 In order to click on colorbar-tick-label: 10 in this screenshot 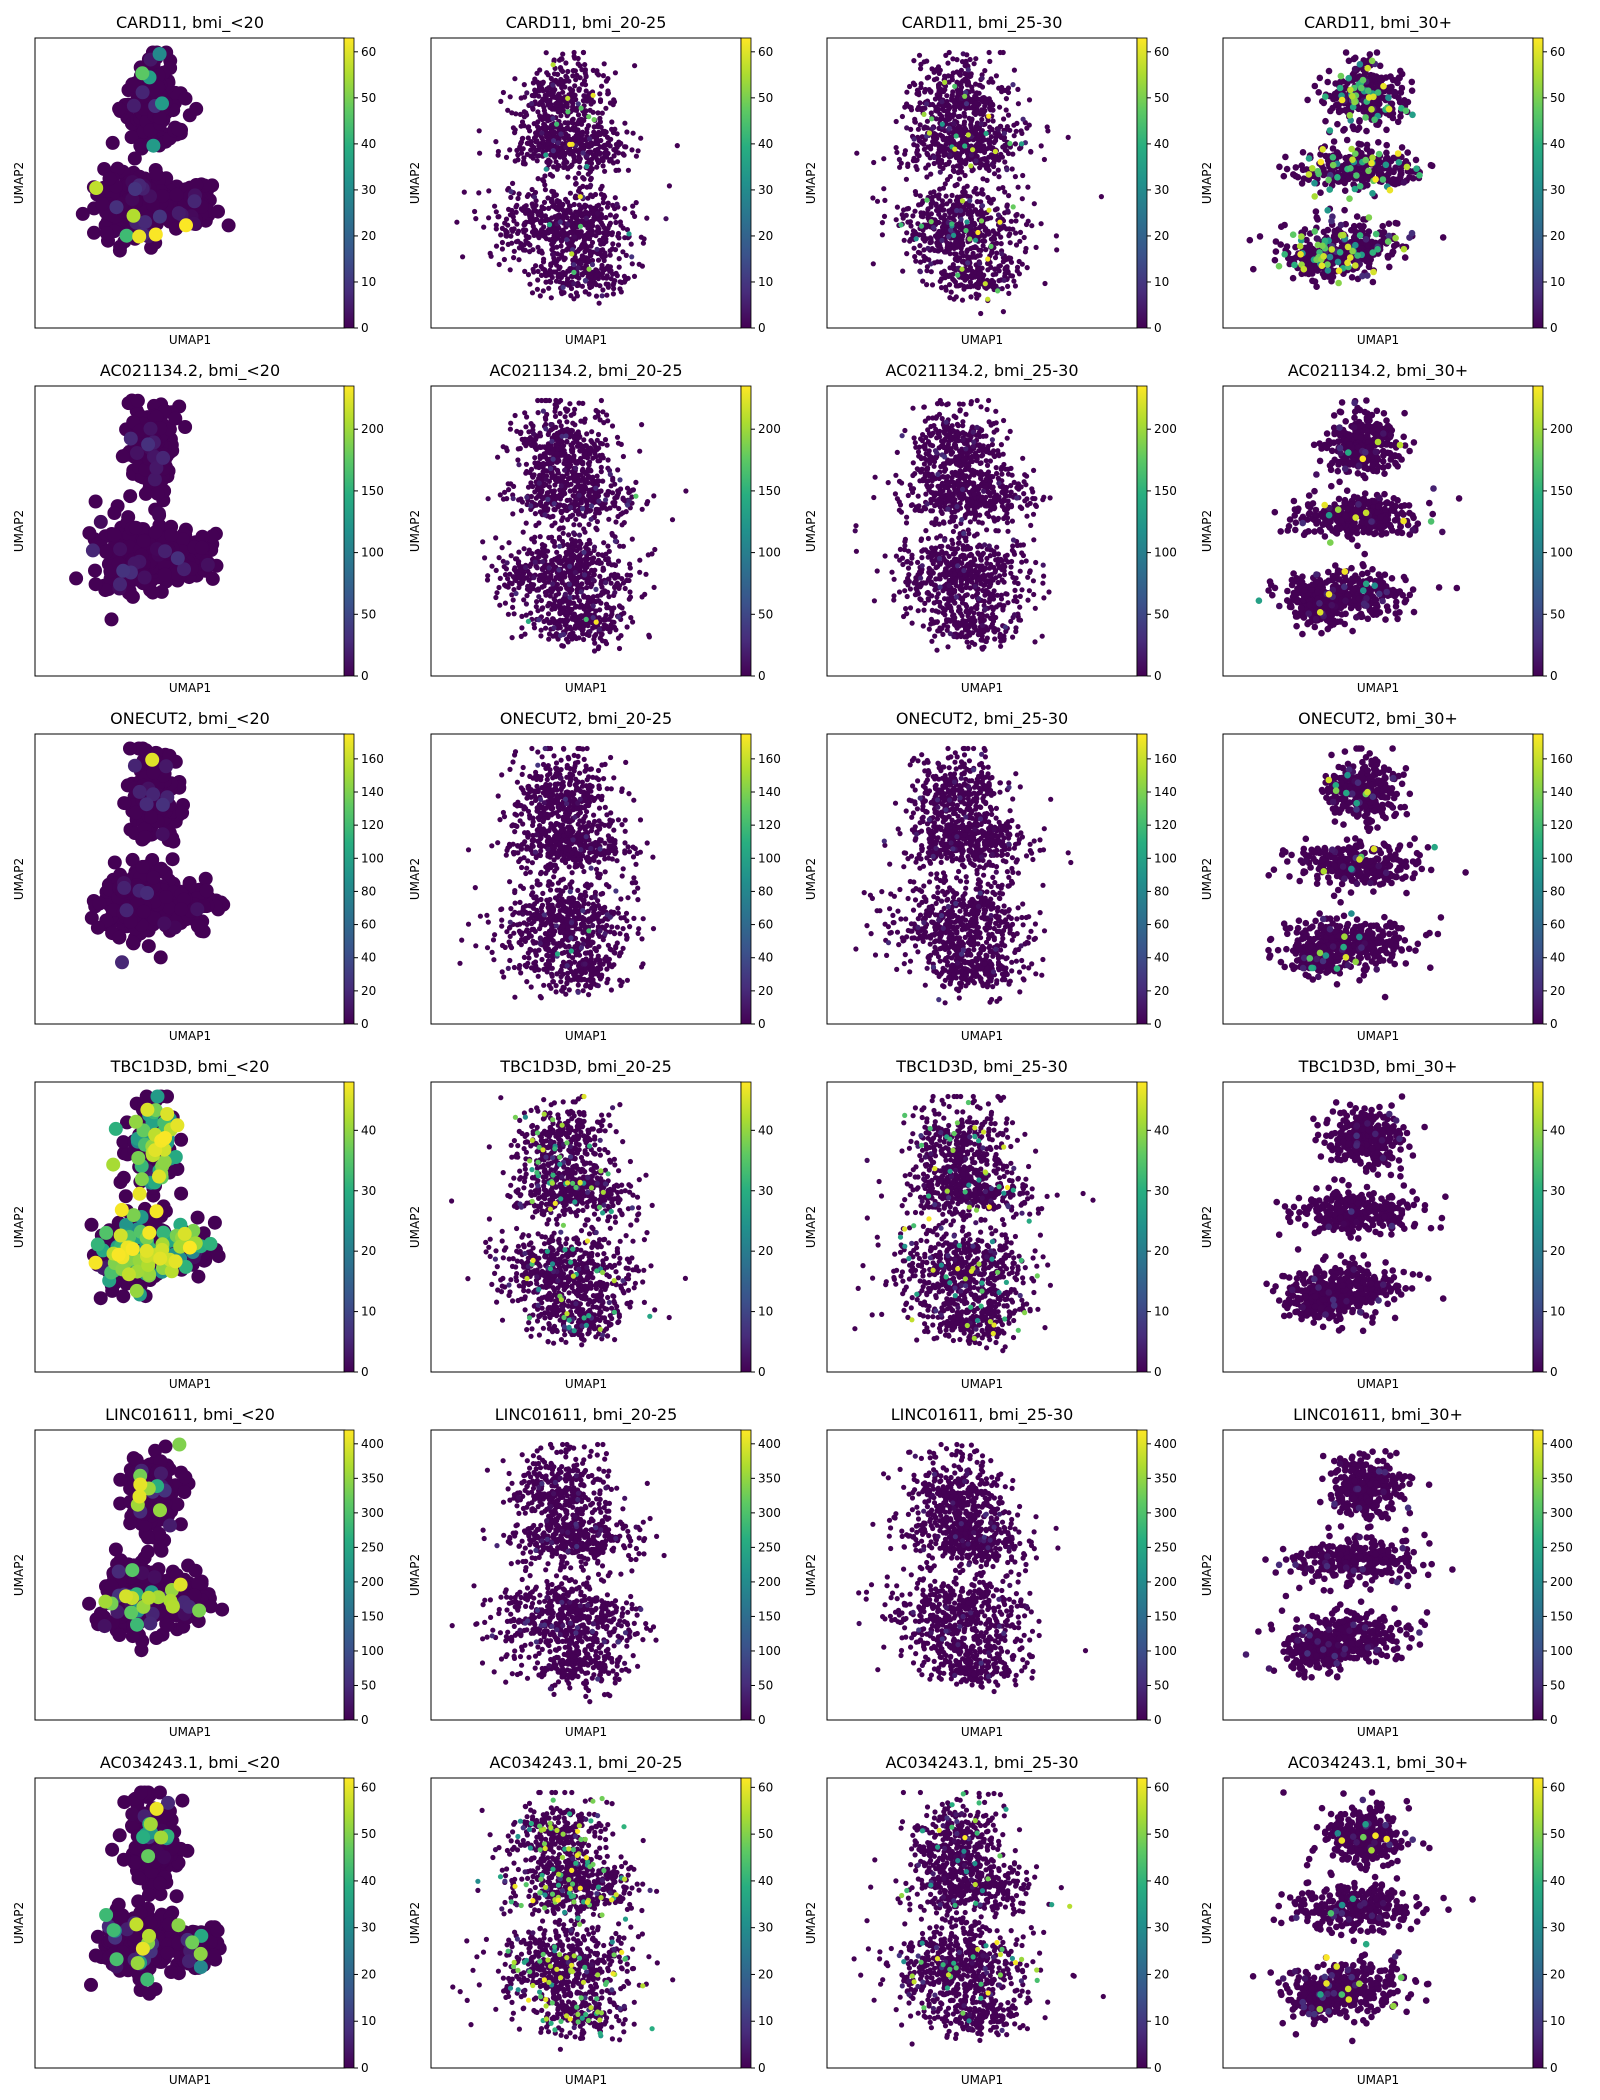, I will do `click(1557, 282)`.